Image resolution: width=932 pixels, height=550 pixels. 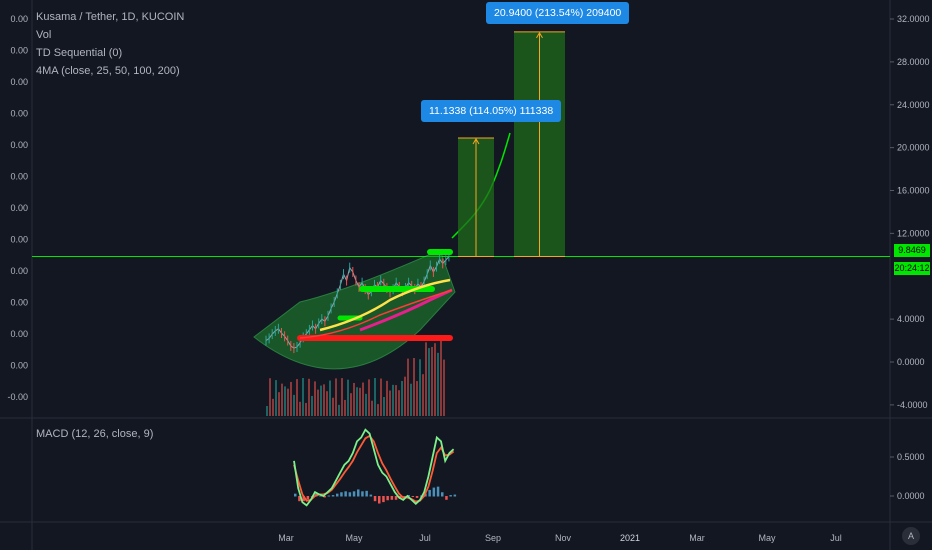 I want to click on macd-line, so click(x=374, y=467).